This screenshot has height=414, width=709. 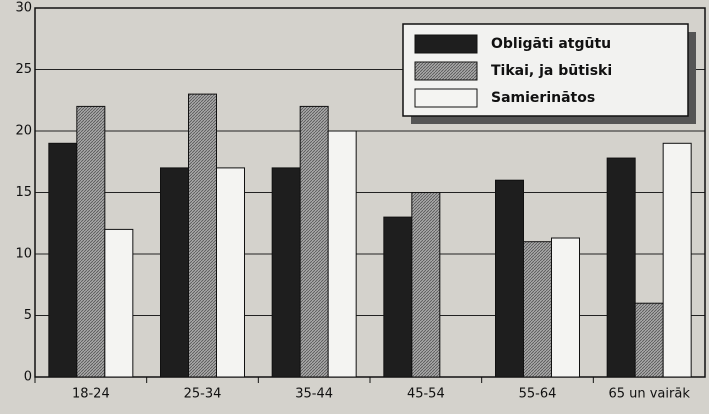 I want to click on x-tick-label: 45-54, so click(x=426, y=394).